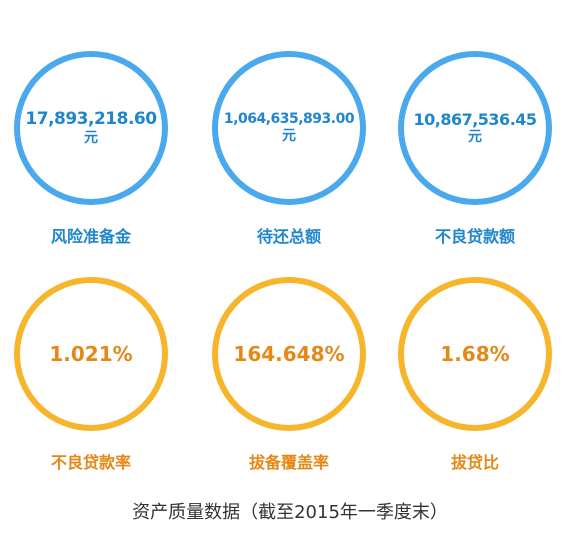 The height and width of the screenshot is (546, 580). I want to click on provision-coverage-circle: 164.648%, so click(289, 354).